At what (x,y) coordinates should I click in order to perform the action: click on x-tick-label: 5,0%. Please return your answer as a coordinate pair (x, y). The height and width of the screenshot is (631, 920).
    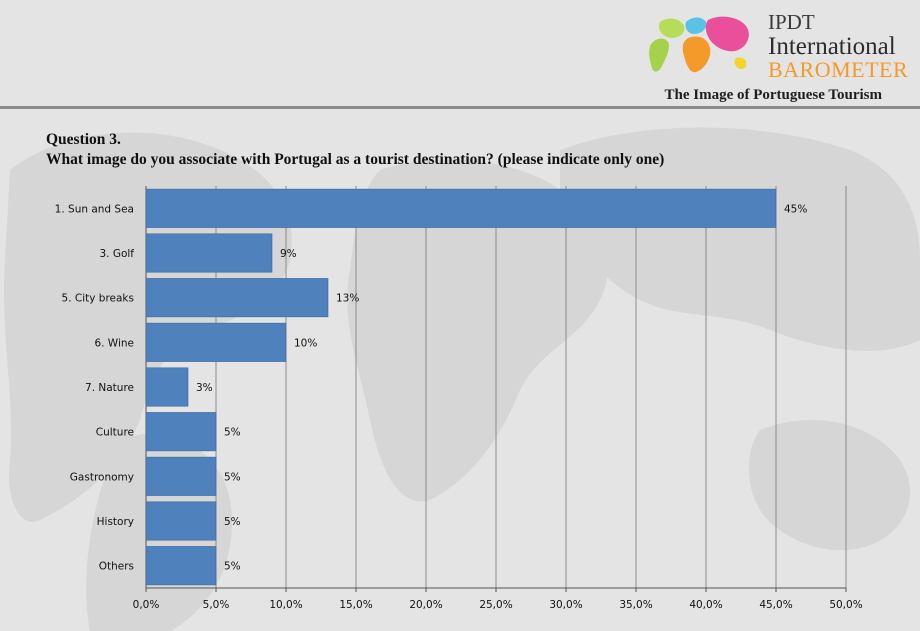
    Looking at the image, I should click on (216, 605).